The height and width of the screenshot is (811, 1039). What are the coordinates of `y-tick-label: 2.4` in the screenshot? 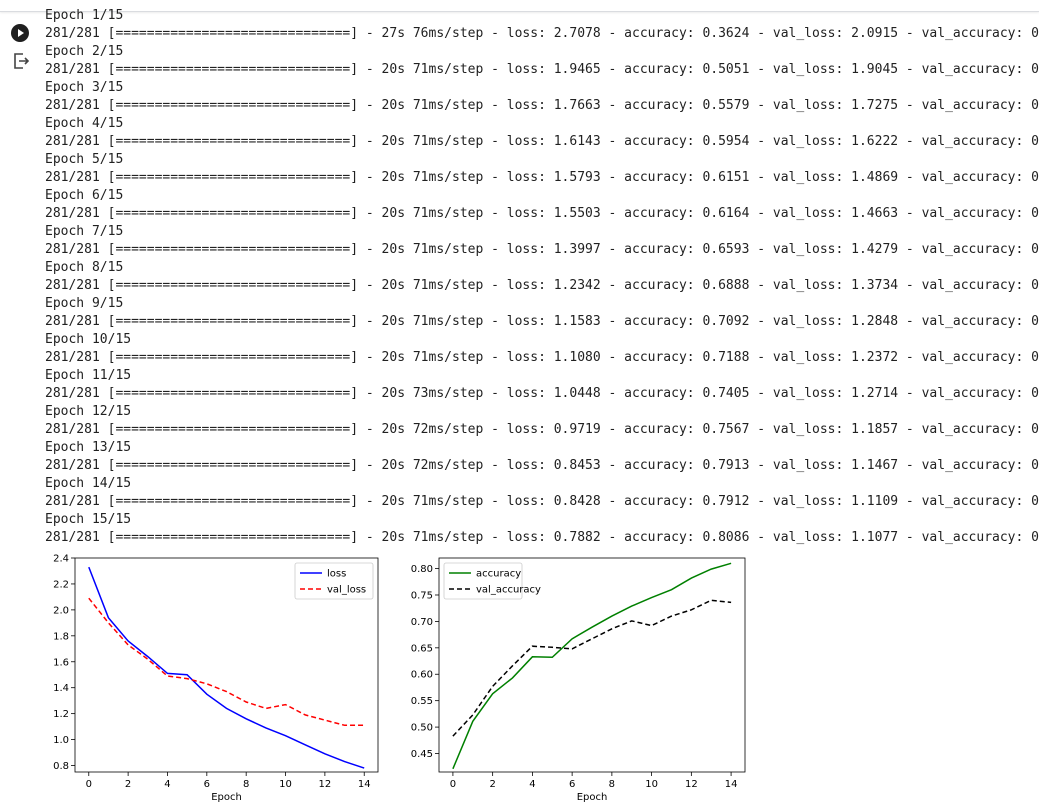 It's located at (61, 559).